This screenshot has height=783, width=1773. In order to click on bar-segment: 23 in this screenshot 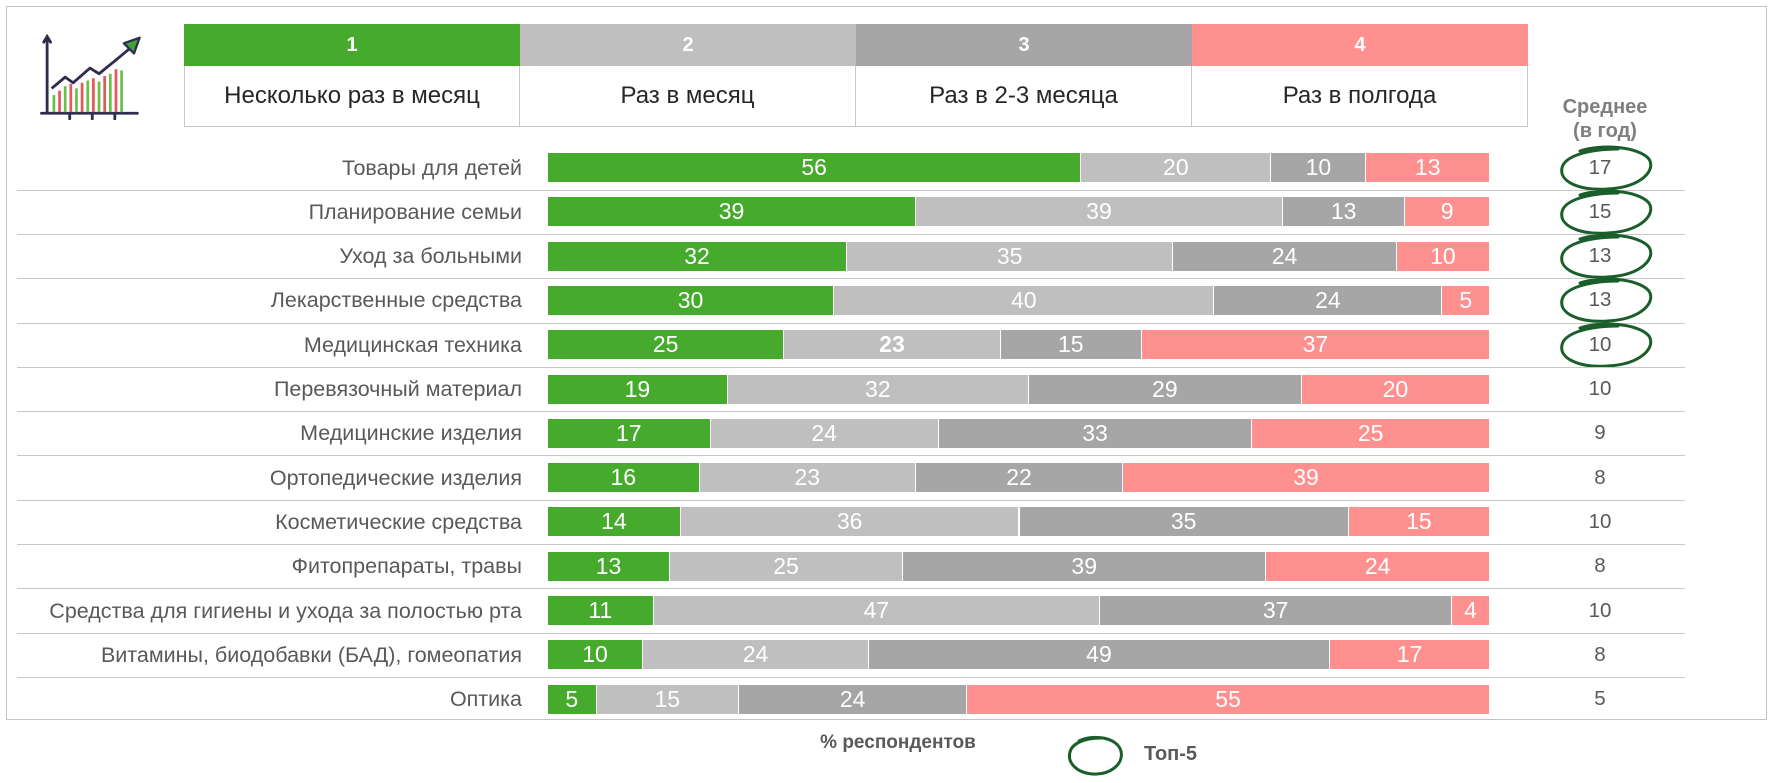, I will do `click(891, 345)`.